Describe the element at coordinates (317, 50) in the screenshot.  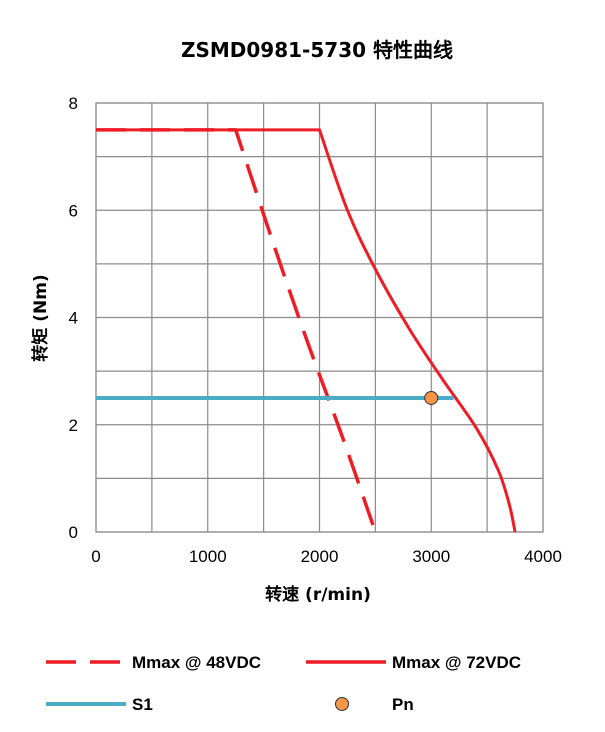
I see `chart-title: ZSMD0981-5730 特性曲线` at that location.